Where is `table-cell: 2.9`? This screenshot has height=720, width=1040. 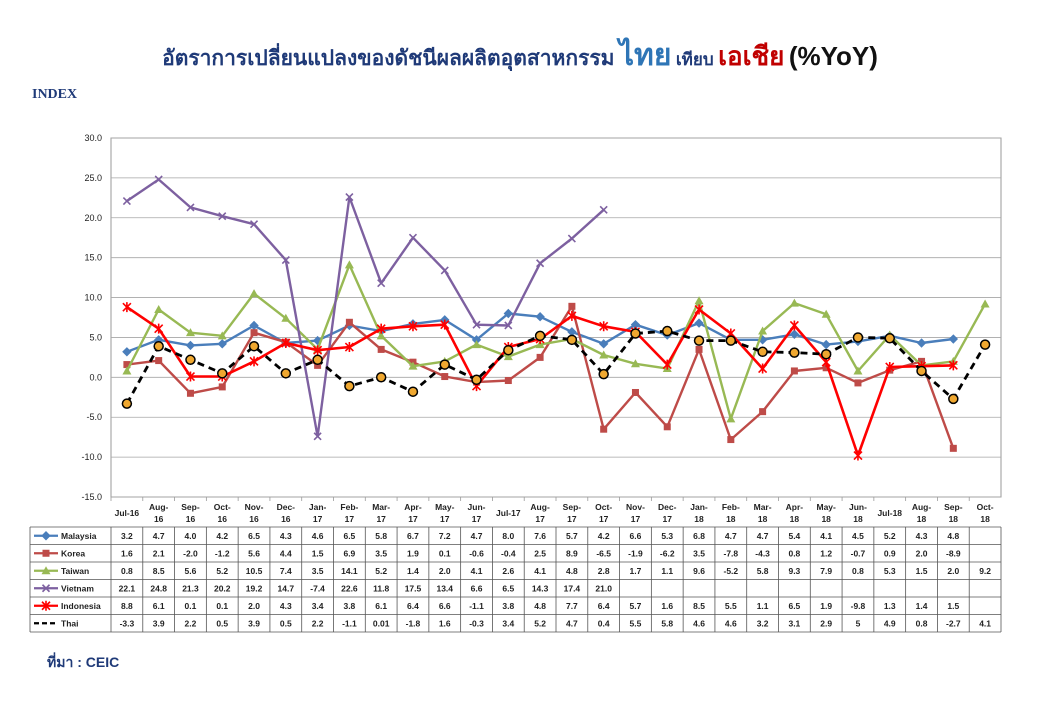
table-cell: 2.9 is located at coordinates (826, 623).